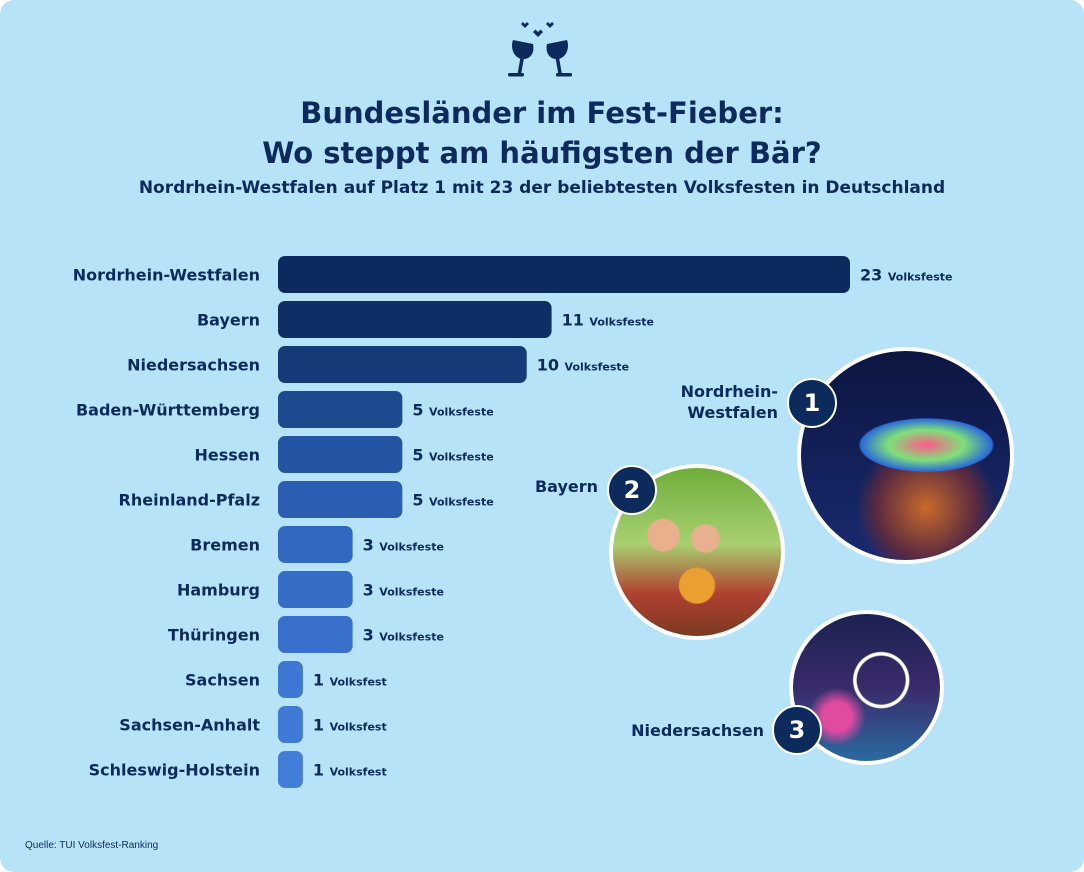  I want to click on rank-badge-2: 2, so click(632, 490).